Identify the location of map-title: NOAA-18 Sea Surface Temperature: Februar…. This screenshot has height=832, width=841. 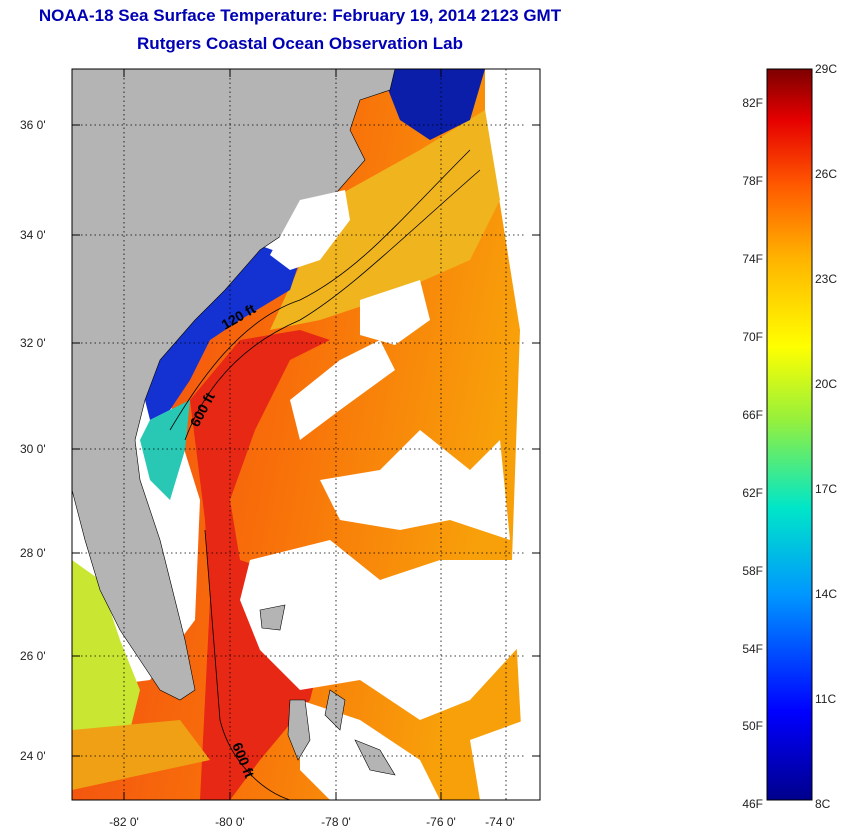
(300, 15).